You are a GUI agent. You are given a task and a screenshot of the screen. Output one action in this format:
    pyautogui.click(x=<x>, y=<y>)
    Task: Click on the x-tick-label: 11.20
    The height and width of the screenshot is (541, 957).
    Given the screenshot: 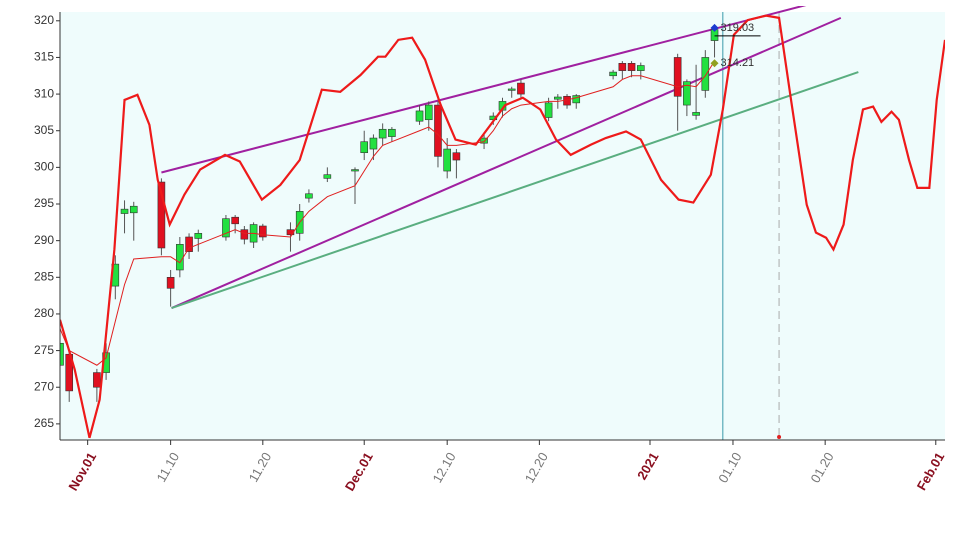 What is the action you would take?
    pyautogui.click(x=260, y=467)
    